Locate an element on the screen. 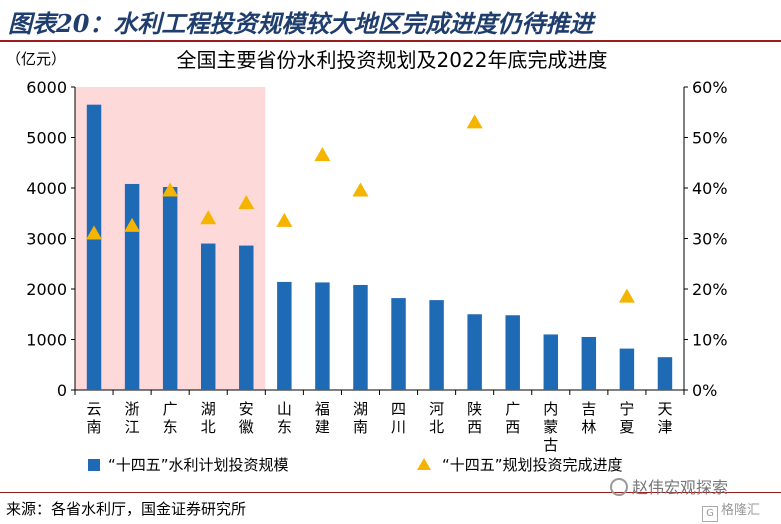  x-tick-label: 安徽 is located at coordinates (246, 418).